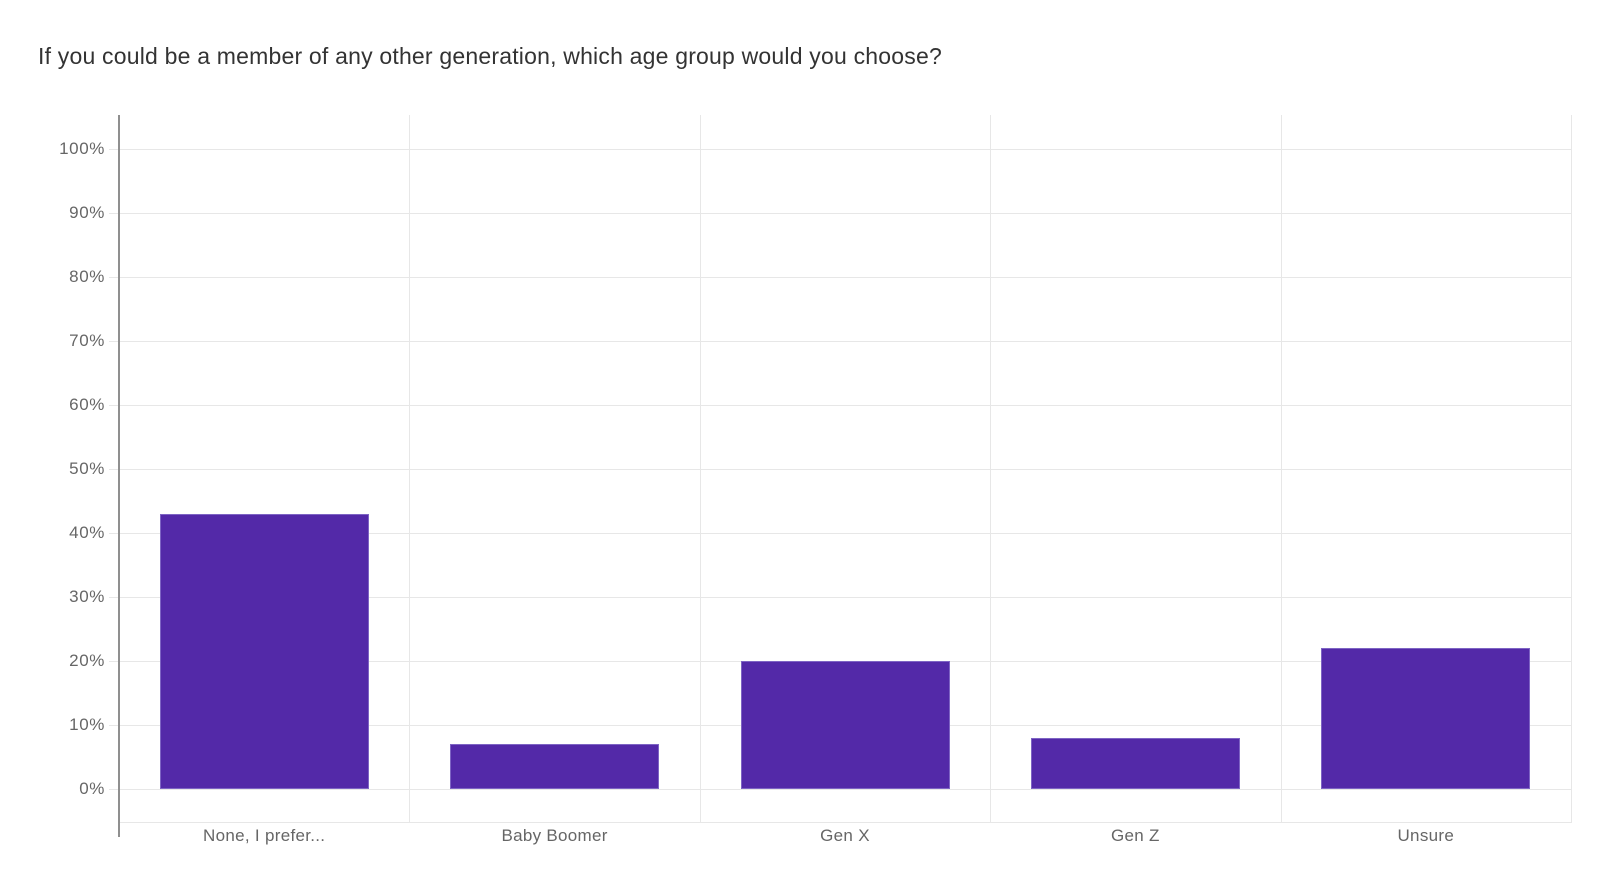 The image size is (1600, 894). What do you see at coordinates (87, 404) in the screenshot?
I see `y-axis-tick-label-60: 60%` at bounding box center [87, 404].